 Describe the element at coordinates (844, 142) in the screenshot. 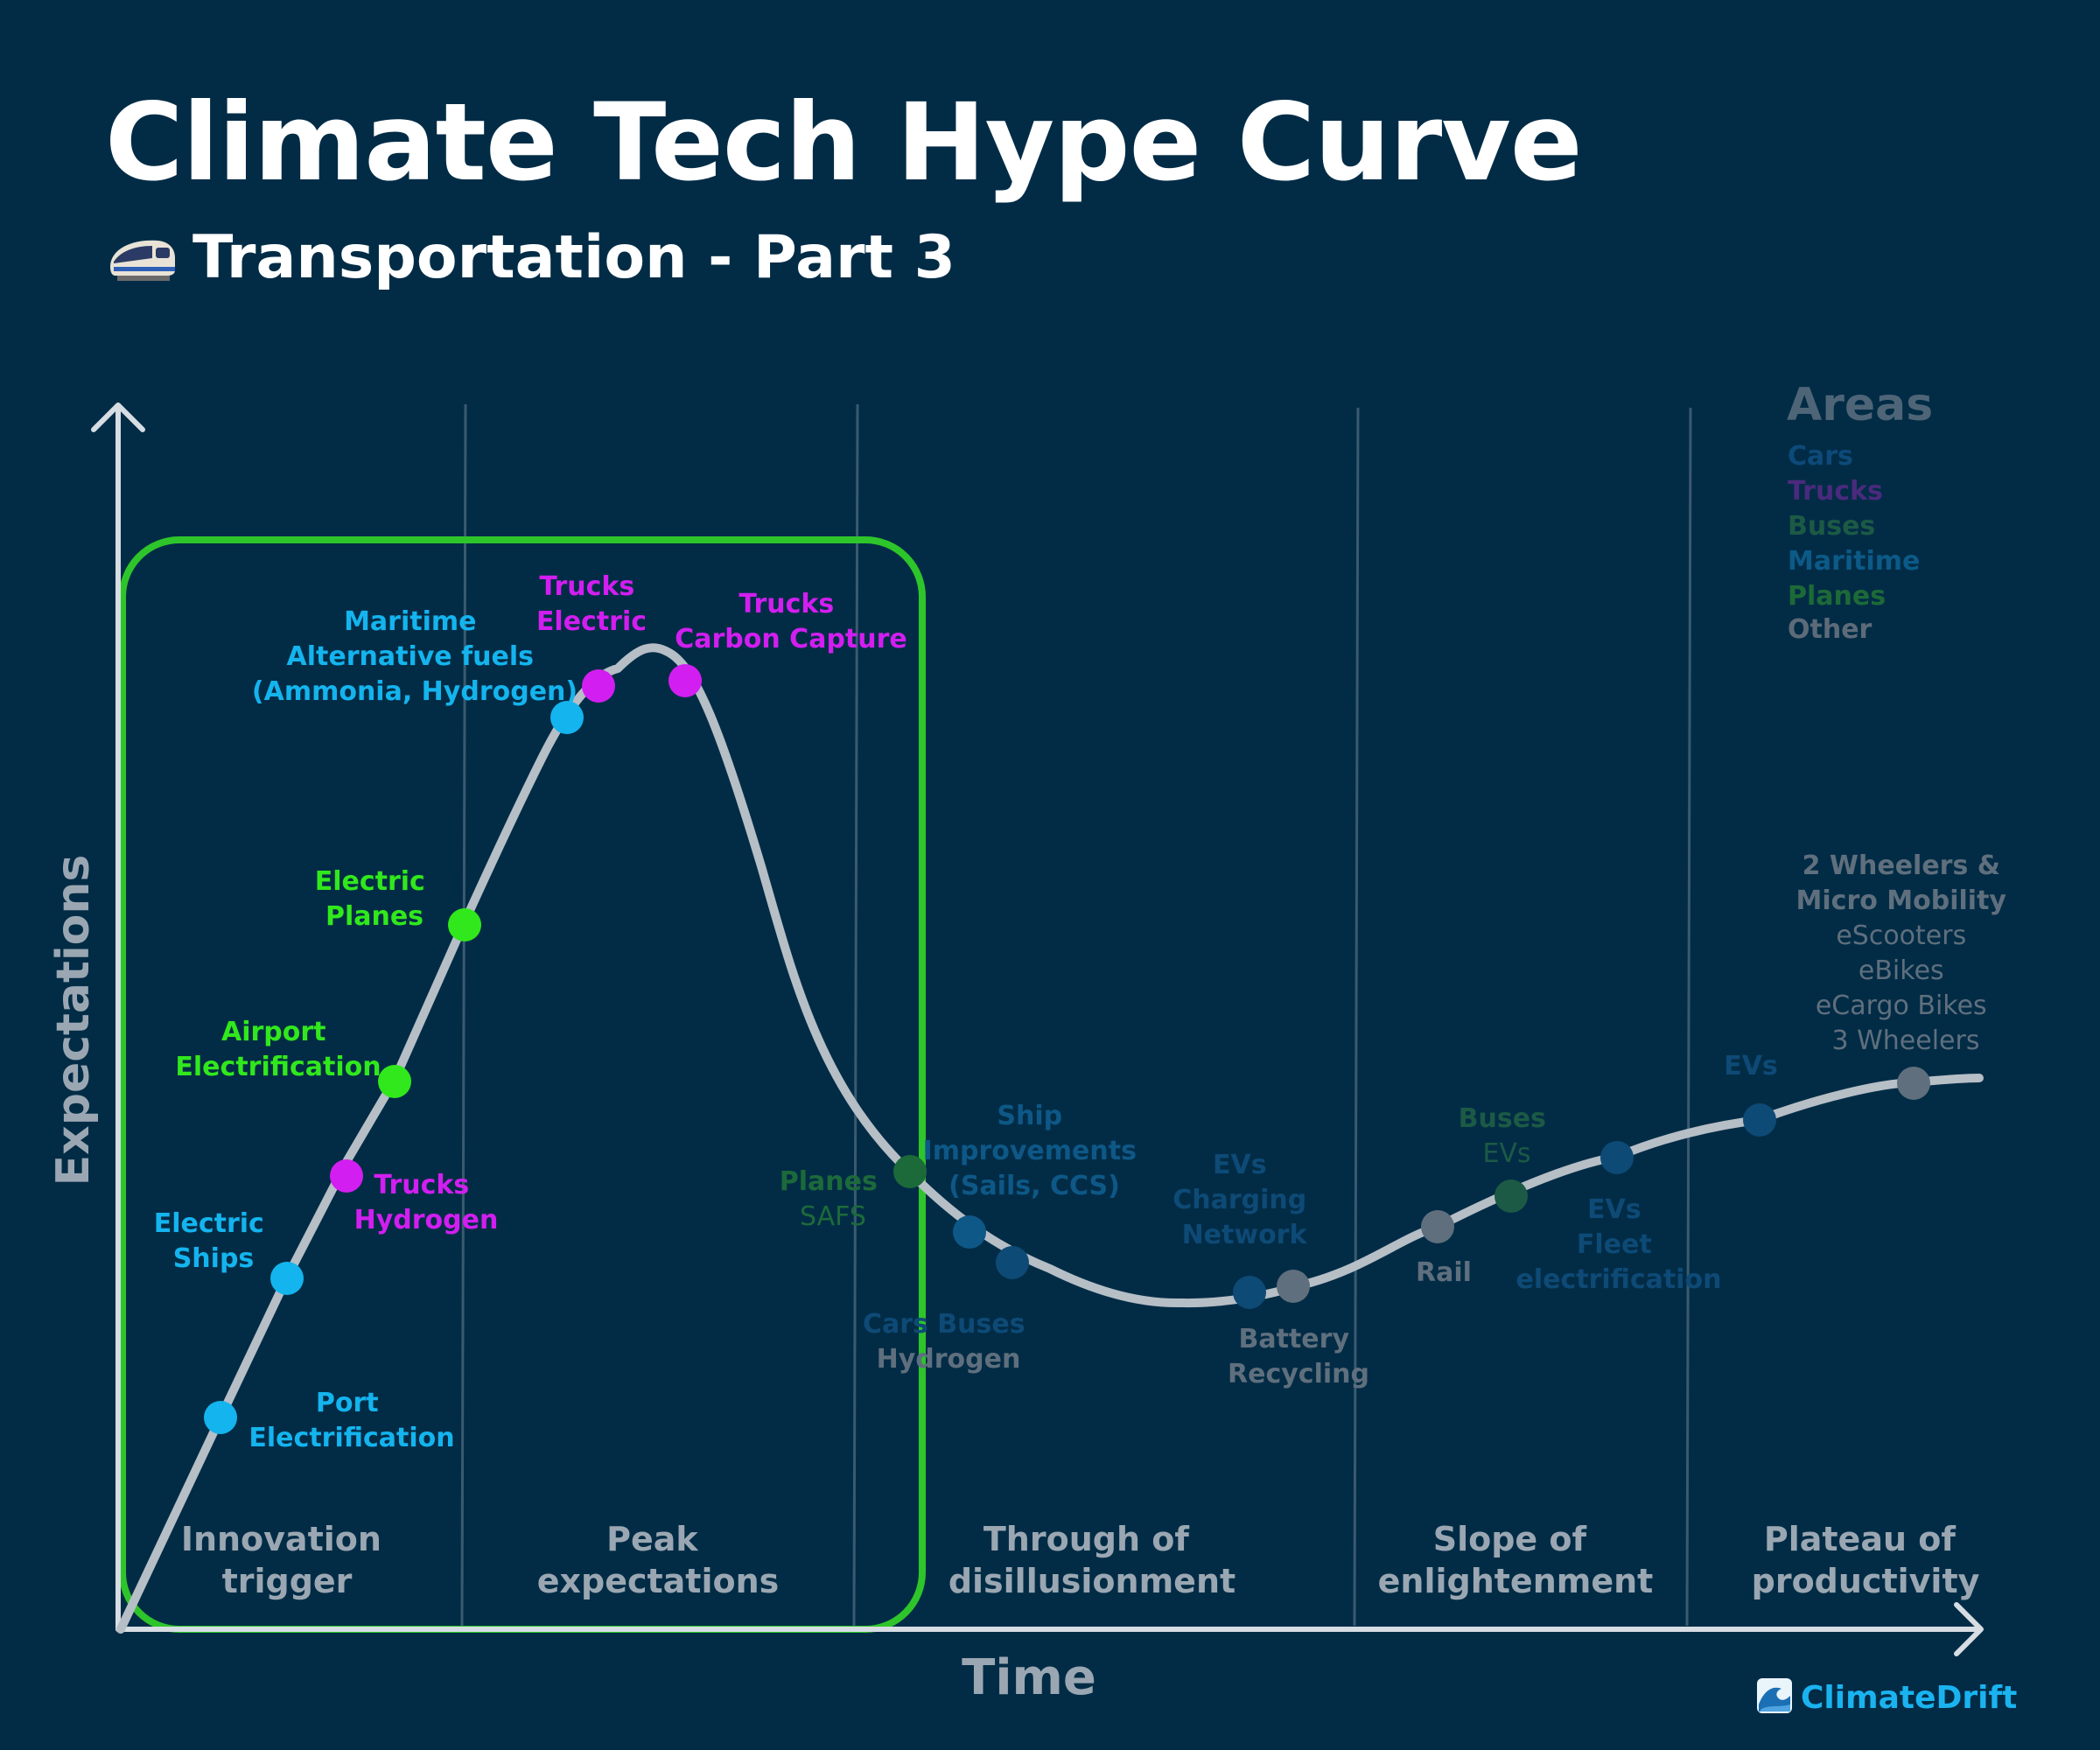

I see `page-title: Climate Tech Hype Curve` at that location.